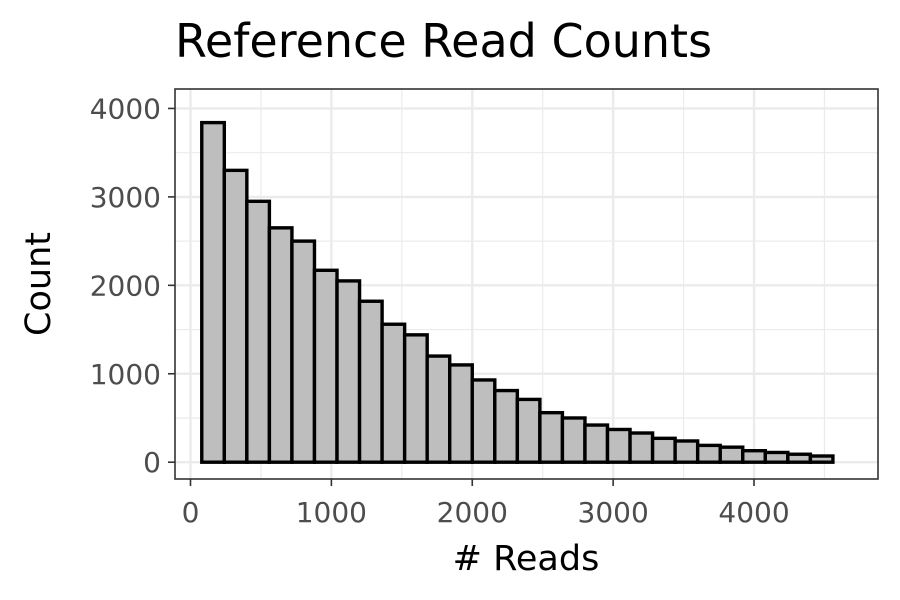 This screenshot has height=600, width=900. Describe the element at coordinates (39, 284) in the screenshot. I see `y-axis-title: Count` at that location.